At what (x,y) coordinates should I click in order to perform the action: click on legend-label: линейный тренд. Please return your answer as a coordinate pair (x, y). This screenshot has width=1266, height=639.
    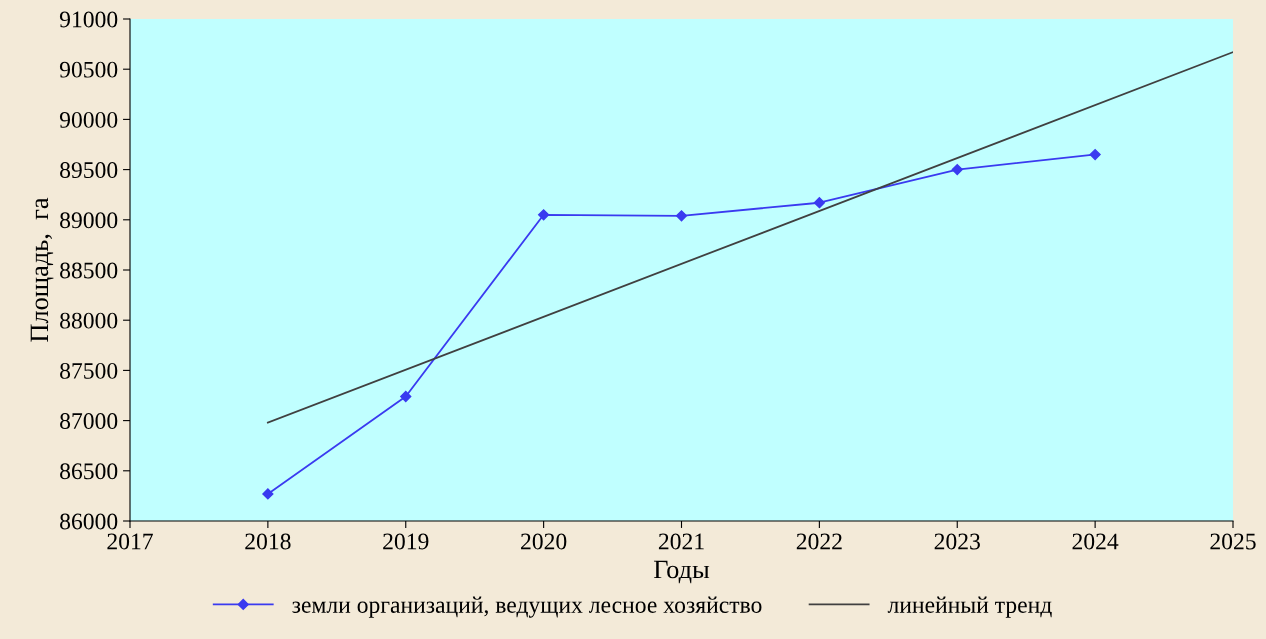
    Looking at the image, I should click on (969, 607).